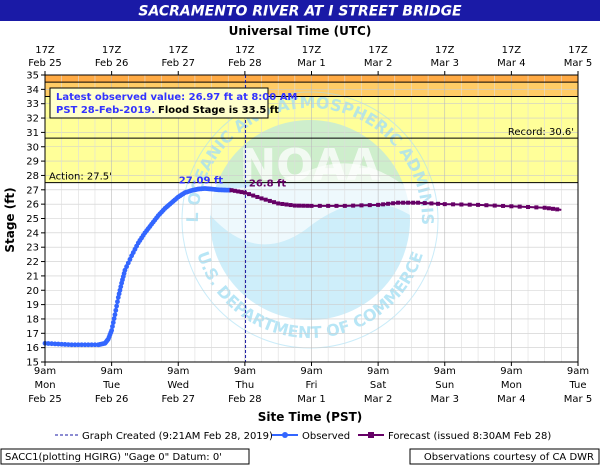  What do you see at coordinates (312, 385) in the screenshot?
I see `bottom-tick-weekday-4: Fri` at bounding box center [312, 385].